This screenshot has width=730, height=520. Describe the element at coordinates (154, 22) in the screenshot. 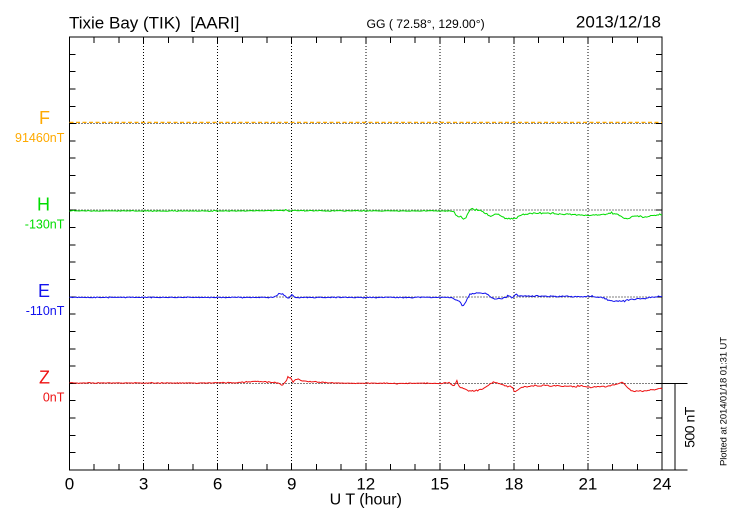

I see `svg-text: Tixie Bay (TIK) [AARI]` at that location.